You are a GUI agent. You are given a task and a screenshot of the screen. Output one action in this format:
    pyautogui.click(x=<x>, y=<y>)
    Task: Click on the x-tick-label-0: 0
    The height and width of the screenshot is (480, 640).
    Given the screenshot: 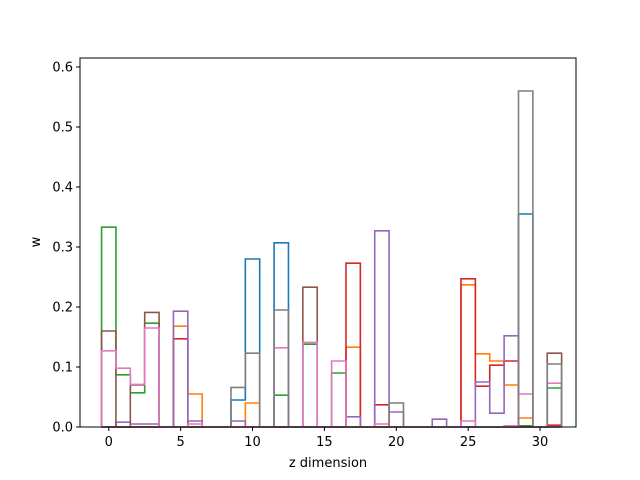 What is the action you would take?
    pyautogui.click(x=109, y=442)
    